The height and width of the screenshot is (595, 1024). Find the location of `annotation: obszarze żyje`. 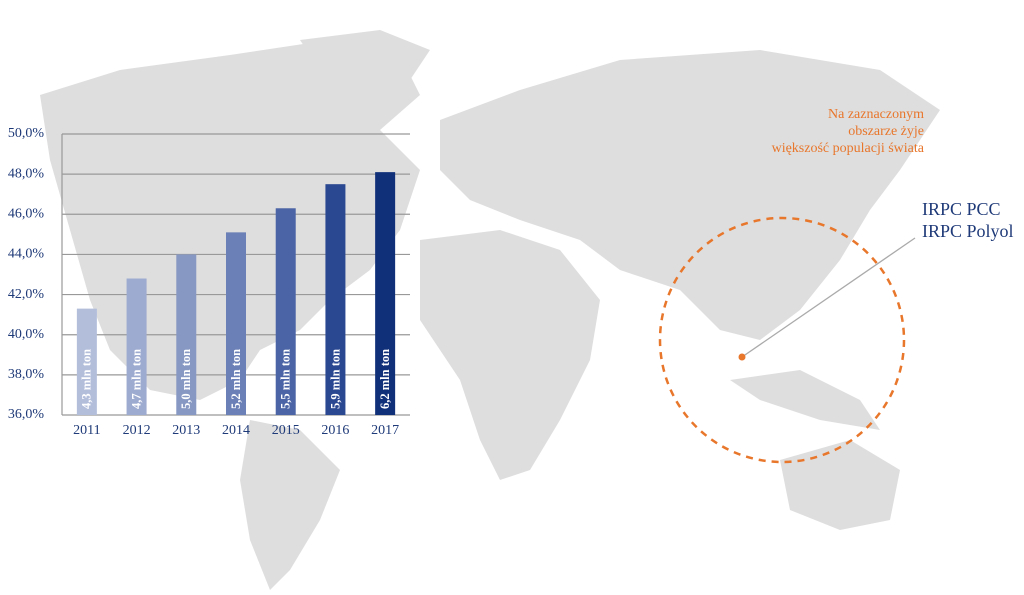

annotation: obszarze żyje is located at coordinates (886, 131).